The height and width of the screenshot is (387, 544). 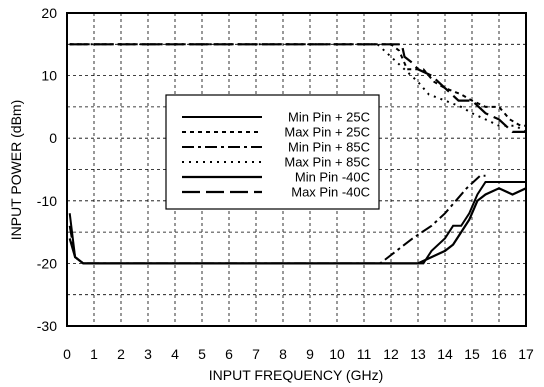 What do you see at coordinates (283, 354) in the screenshot?
I see `x-tick-label: 8` at bounding box center [283, 354].